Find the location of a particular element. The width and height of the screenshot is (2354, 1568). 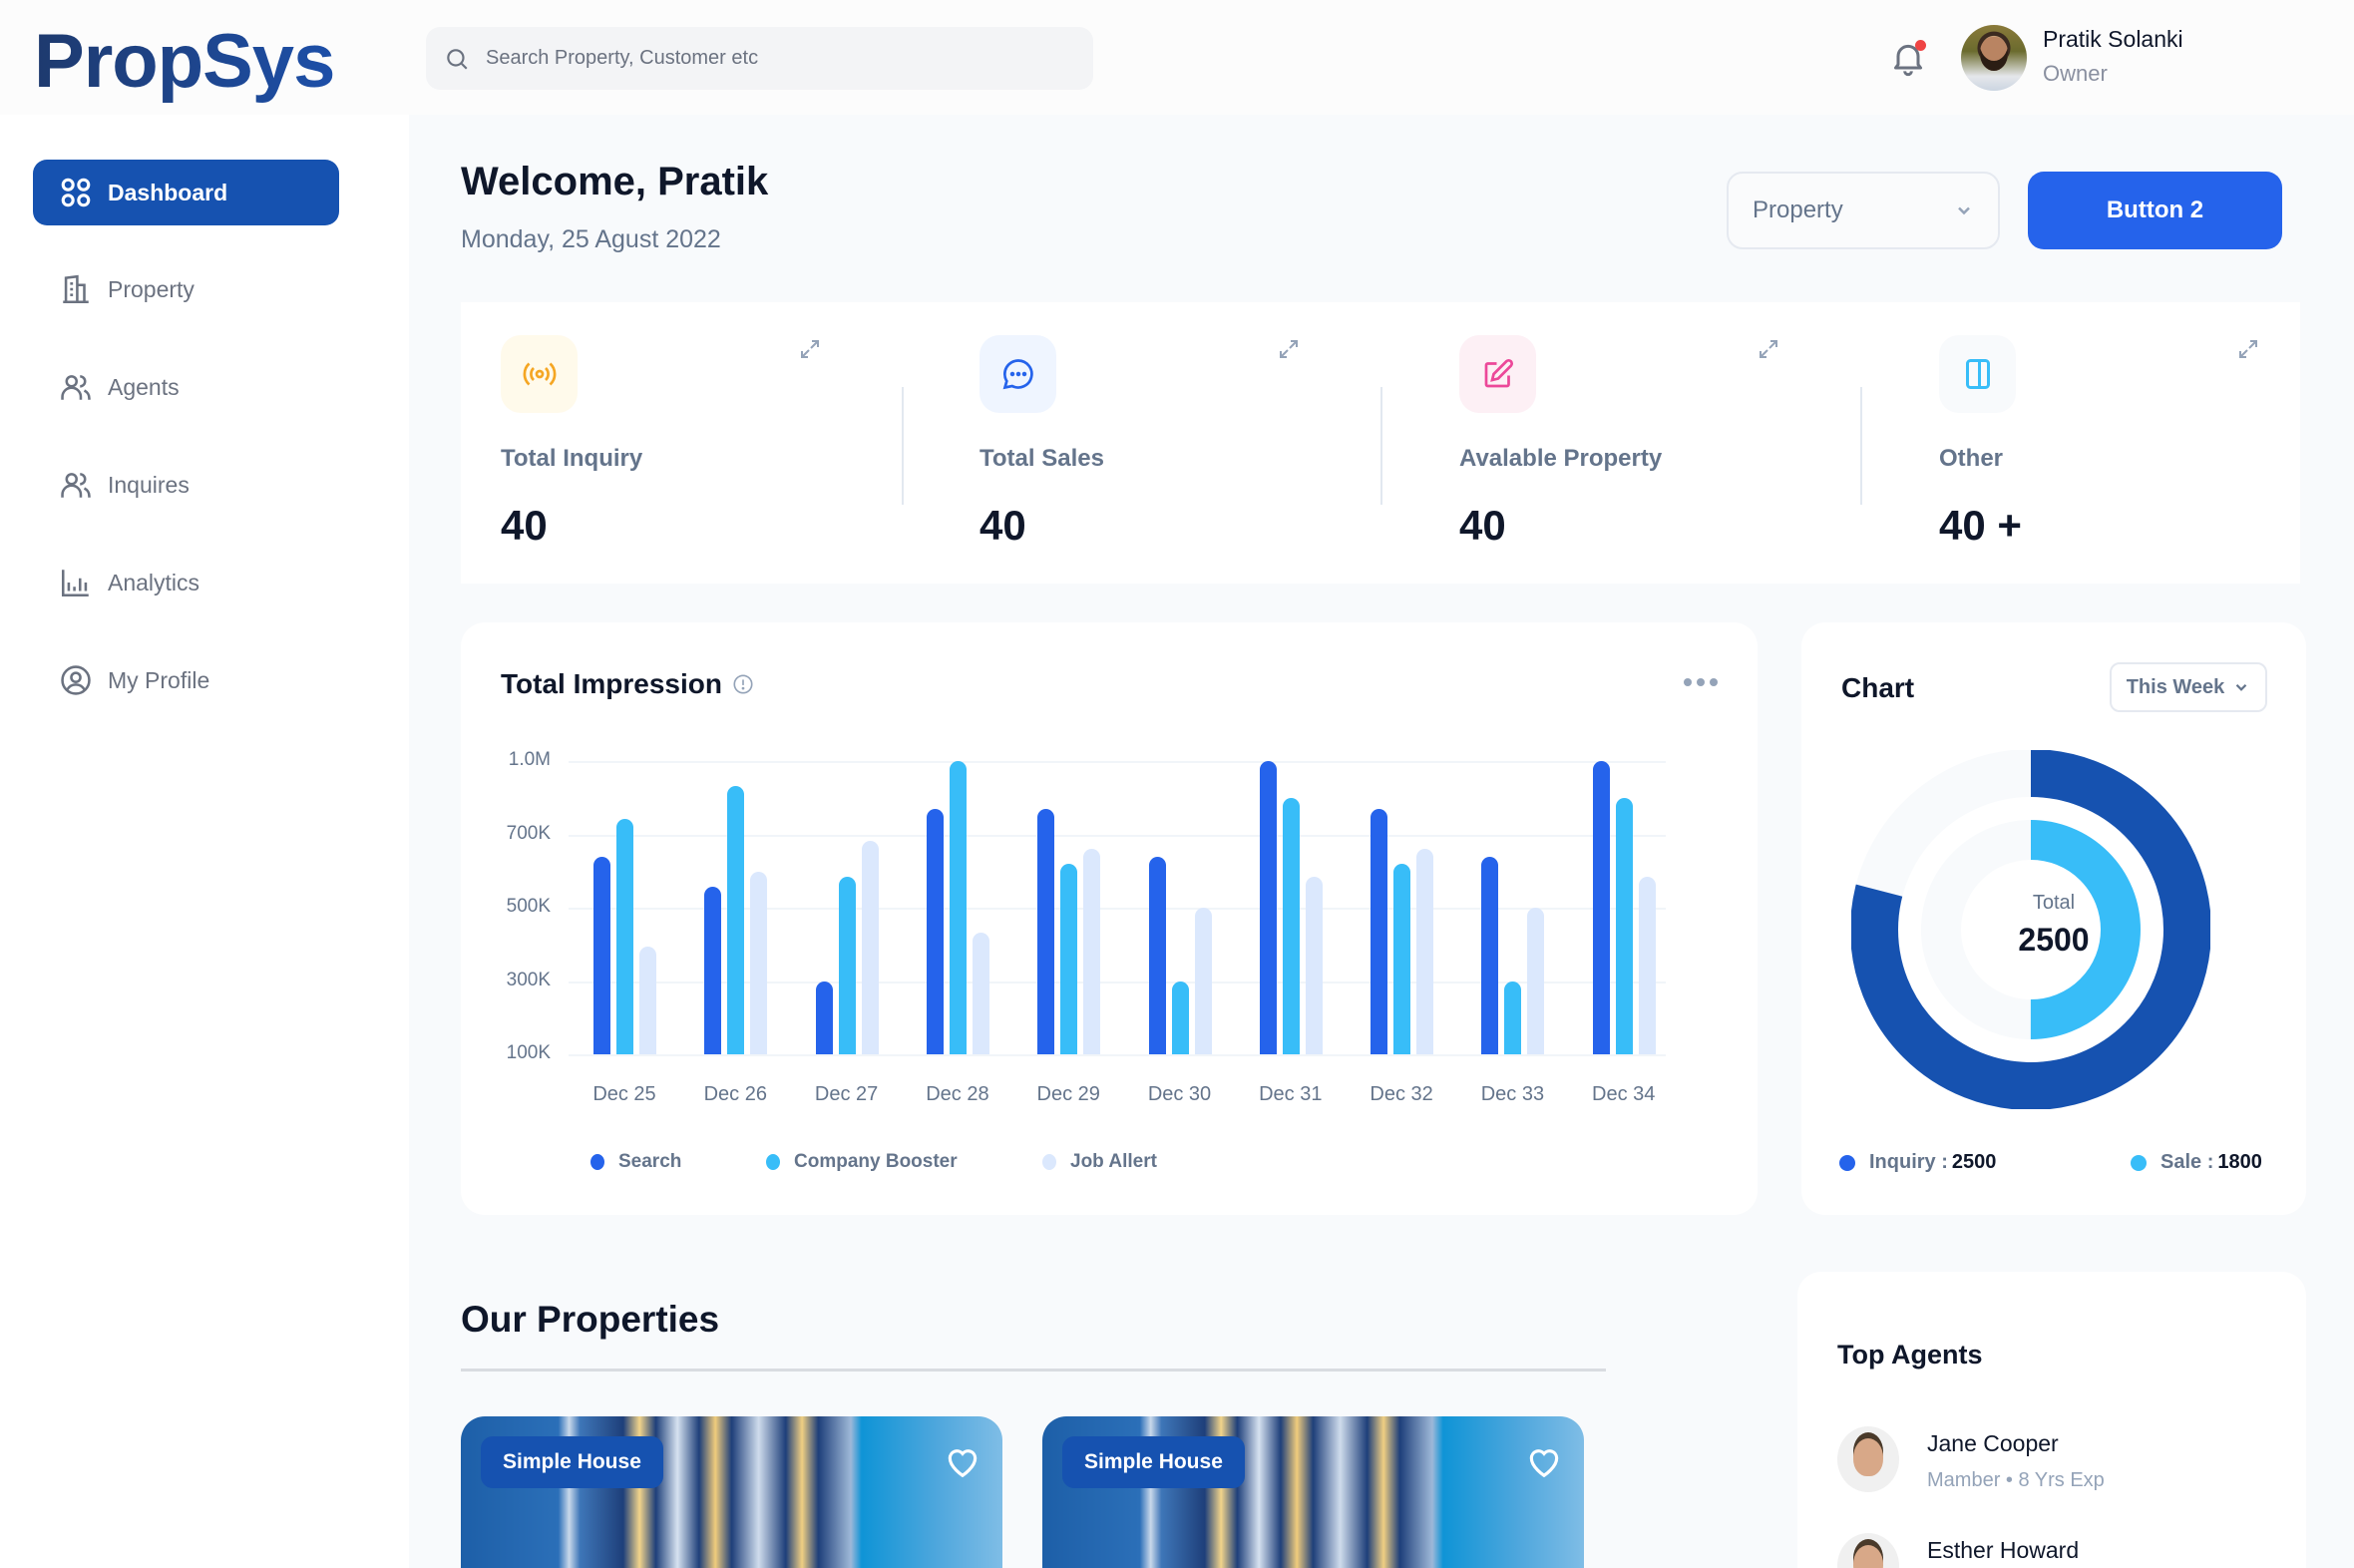

sidebar-item-my-profile: My Profile is located at coordinates (186, 680).